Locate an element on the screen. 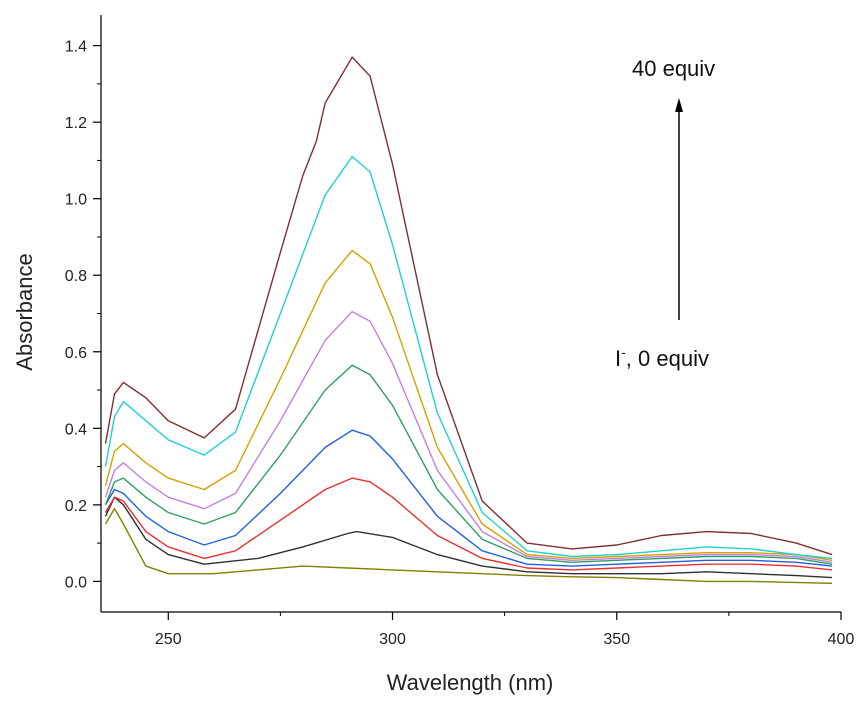 The height and width of the screenshot is (702, 864). y-tick-label: 1.4 is located at coordinates (76, 47).